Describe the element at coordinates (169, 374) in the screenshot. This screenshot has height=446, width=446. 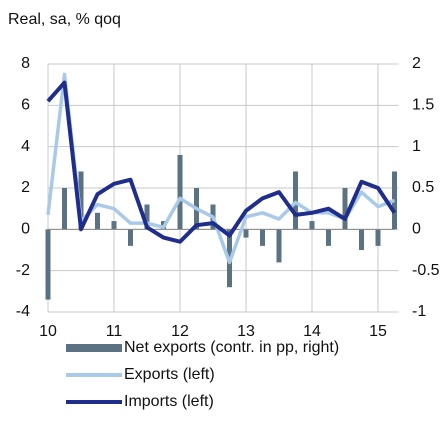
I see `legend-label: Exports (left)` at that location.